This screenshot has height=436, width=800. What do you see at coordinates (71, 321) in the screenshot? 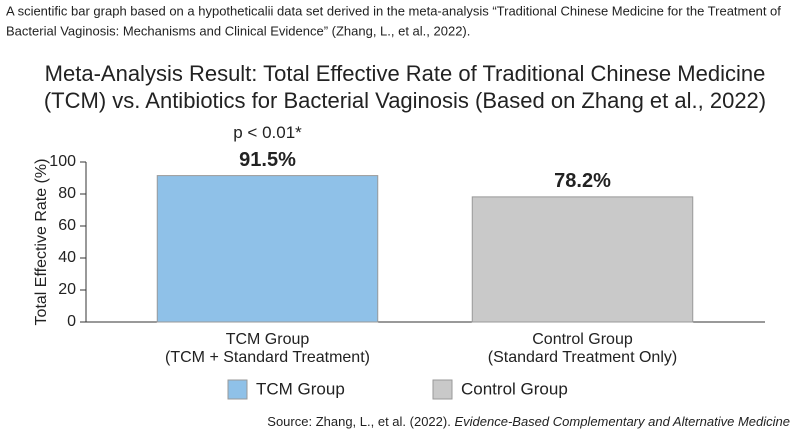
I see `y-tick-label: 0` at bounding box center [71, 321].